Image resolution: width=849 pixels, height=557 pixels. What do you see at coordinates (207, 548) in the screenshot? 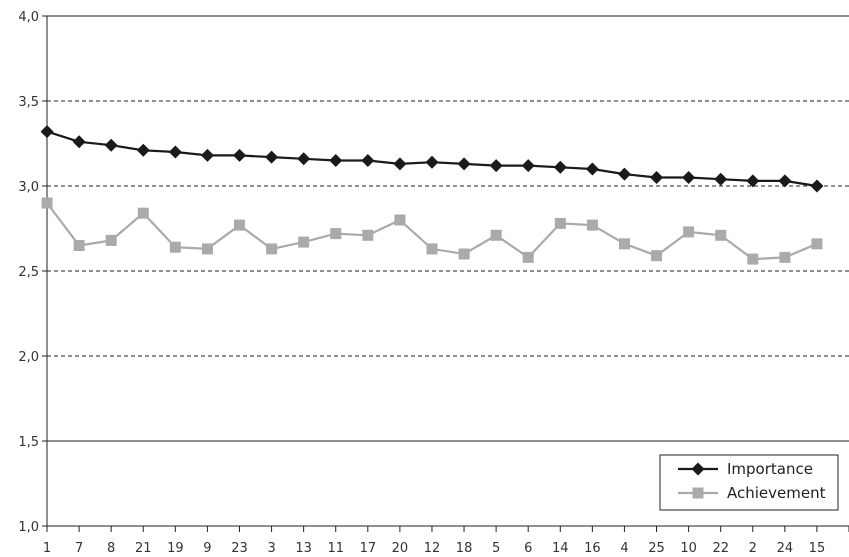
I see `x-tick-label: 9` at bounding box center [207, 548].